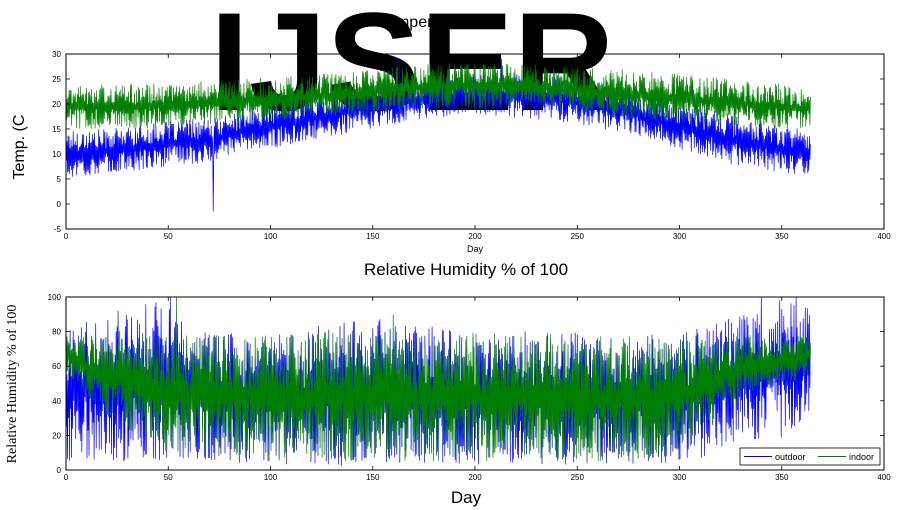 This screenshot has height=510, width=901. Describe the element at coordinates (56, 366) in the screenshot. I see `humidity-y-tick-label: 60` at that location.